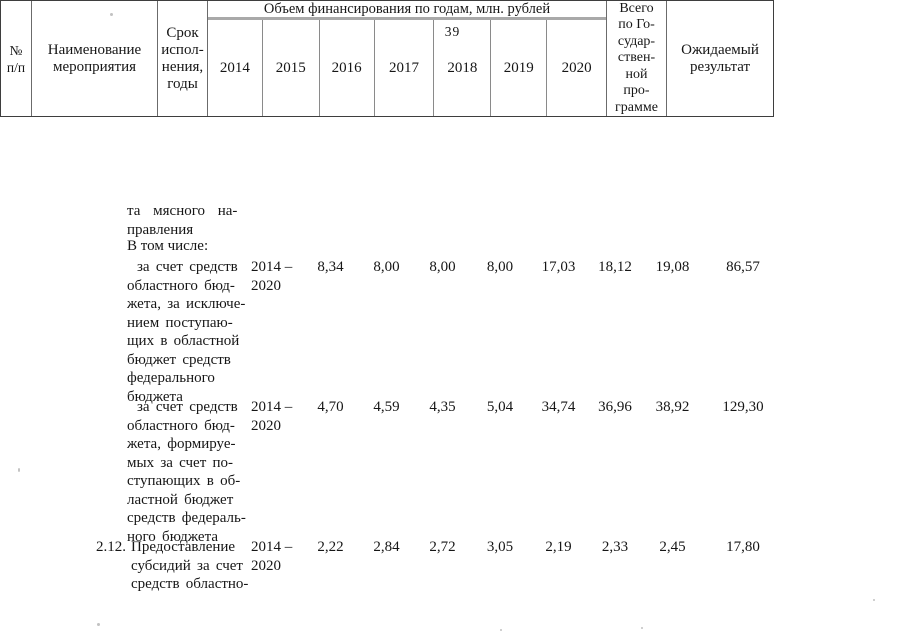  I want to click on row-value-2014: 4,70, so click(330, 407).